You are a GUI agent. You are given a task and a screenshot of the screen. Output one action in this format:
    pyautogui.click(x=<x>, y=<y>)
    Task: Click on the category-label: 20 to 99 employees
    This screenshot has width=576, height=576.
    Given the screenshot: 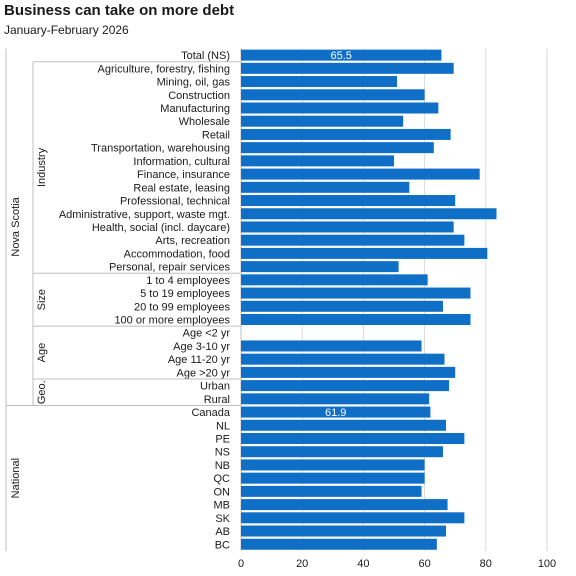 What is the action you would take?
    pyautogui.click(x=182, y=307)
    